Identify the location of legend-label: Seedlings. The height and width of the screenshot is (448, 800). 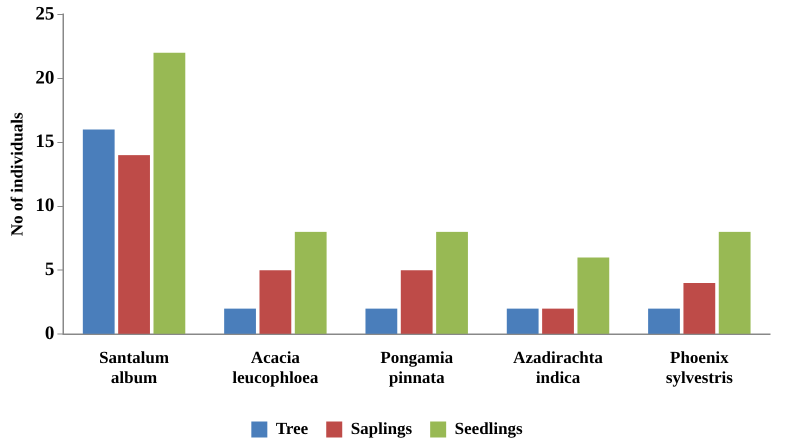
(489, 428).